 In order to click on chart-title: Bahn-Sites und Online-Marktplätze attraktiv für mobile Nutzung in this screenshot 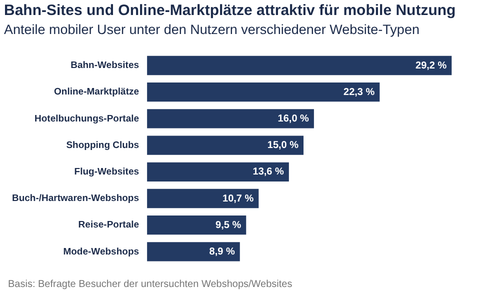, I will do `click(230, 11)`.